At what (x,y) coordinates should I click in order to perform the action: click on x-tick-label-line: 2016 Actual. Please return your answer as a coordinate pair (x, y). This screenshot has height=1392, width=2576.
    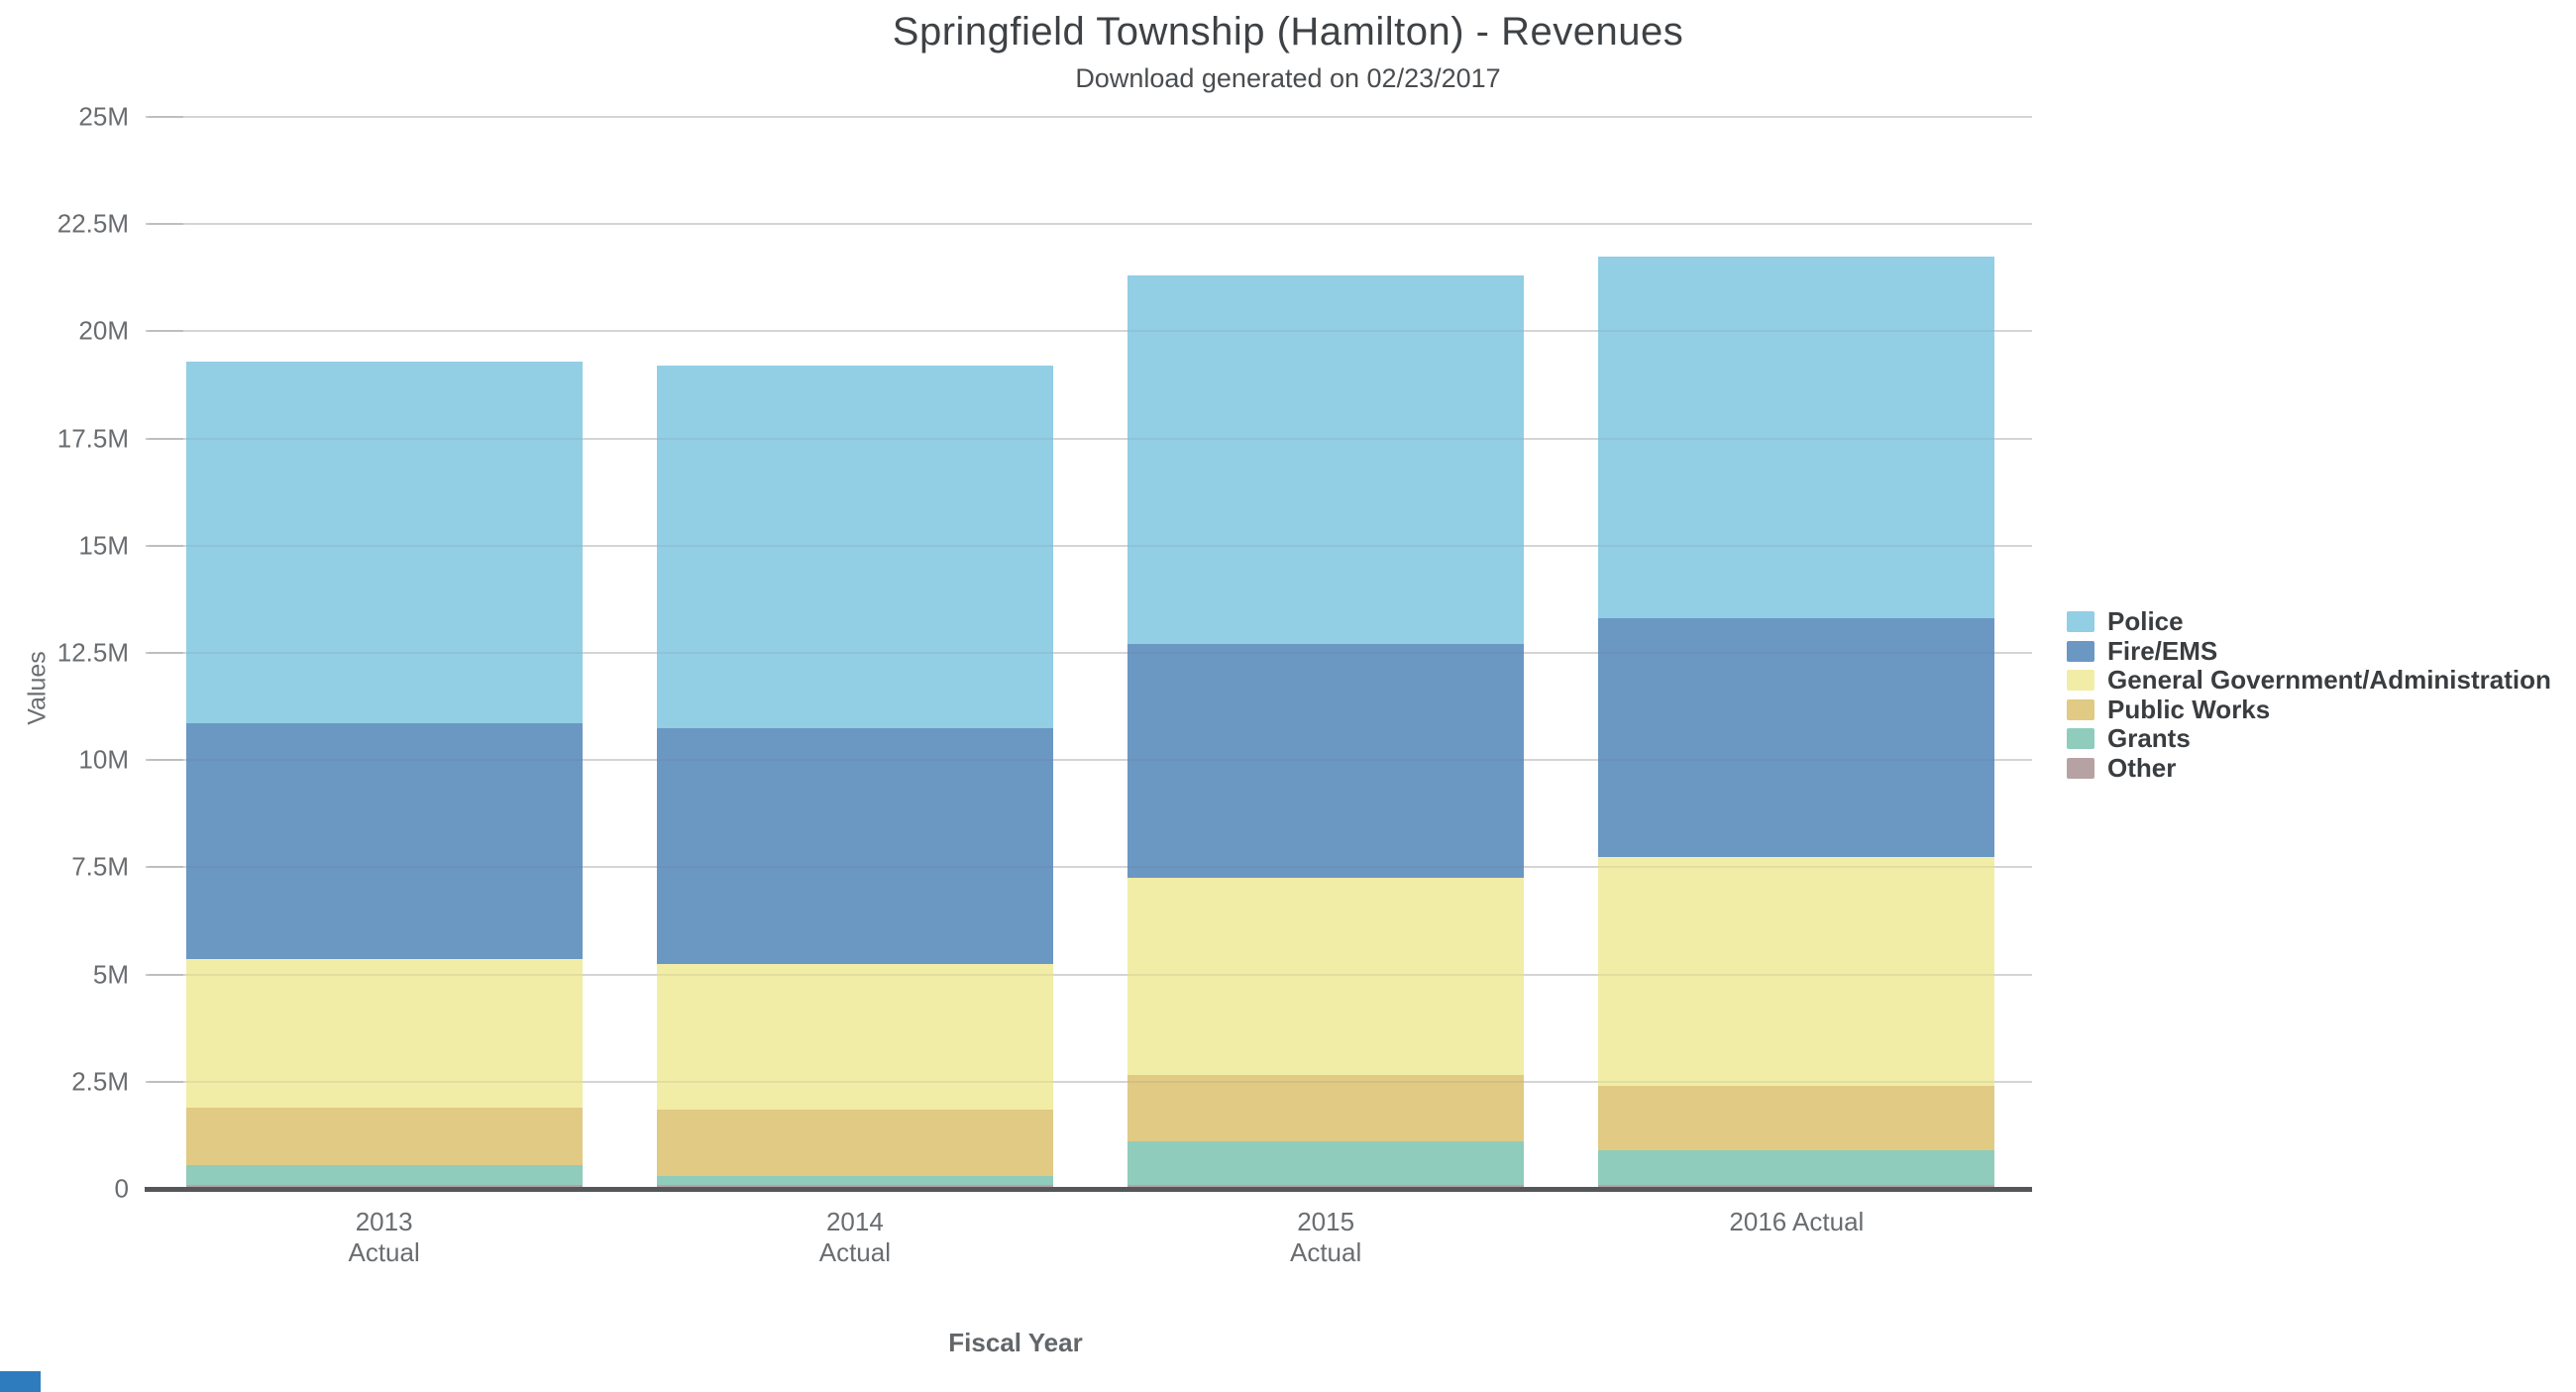
    Looking at the image, I should click on (1797, 1221).